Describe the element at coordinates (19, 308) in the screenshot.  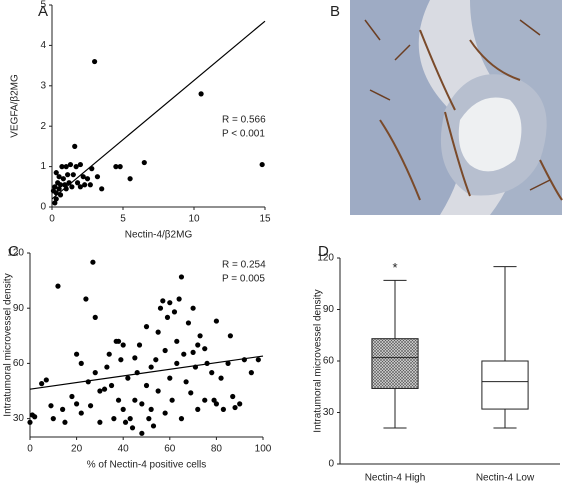
I see `y-tick-label: 90` at that location.